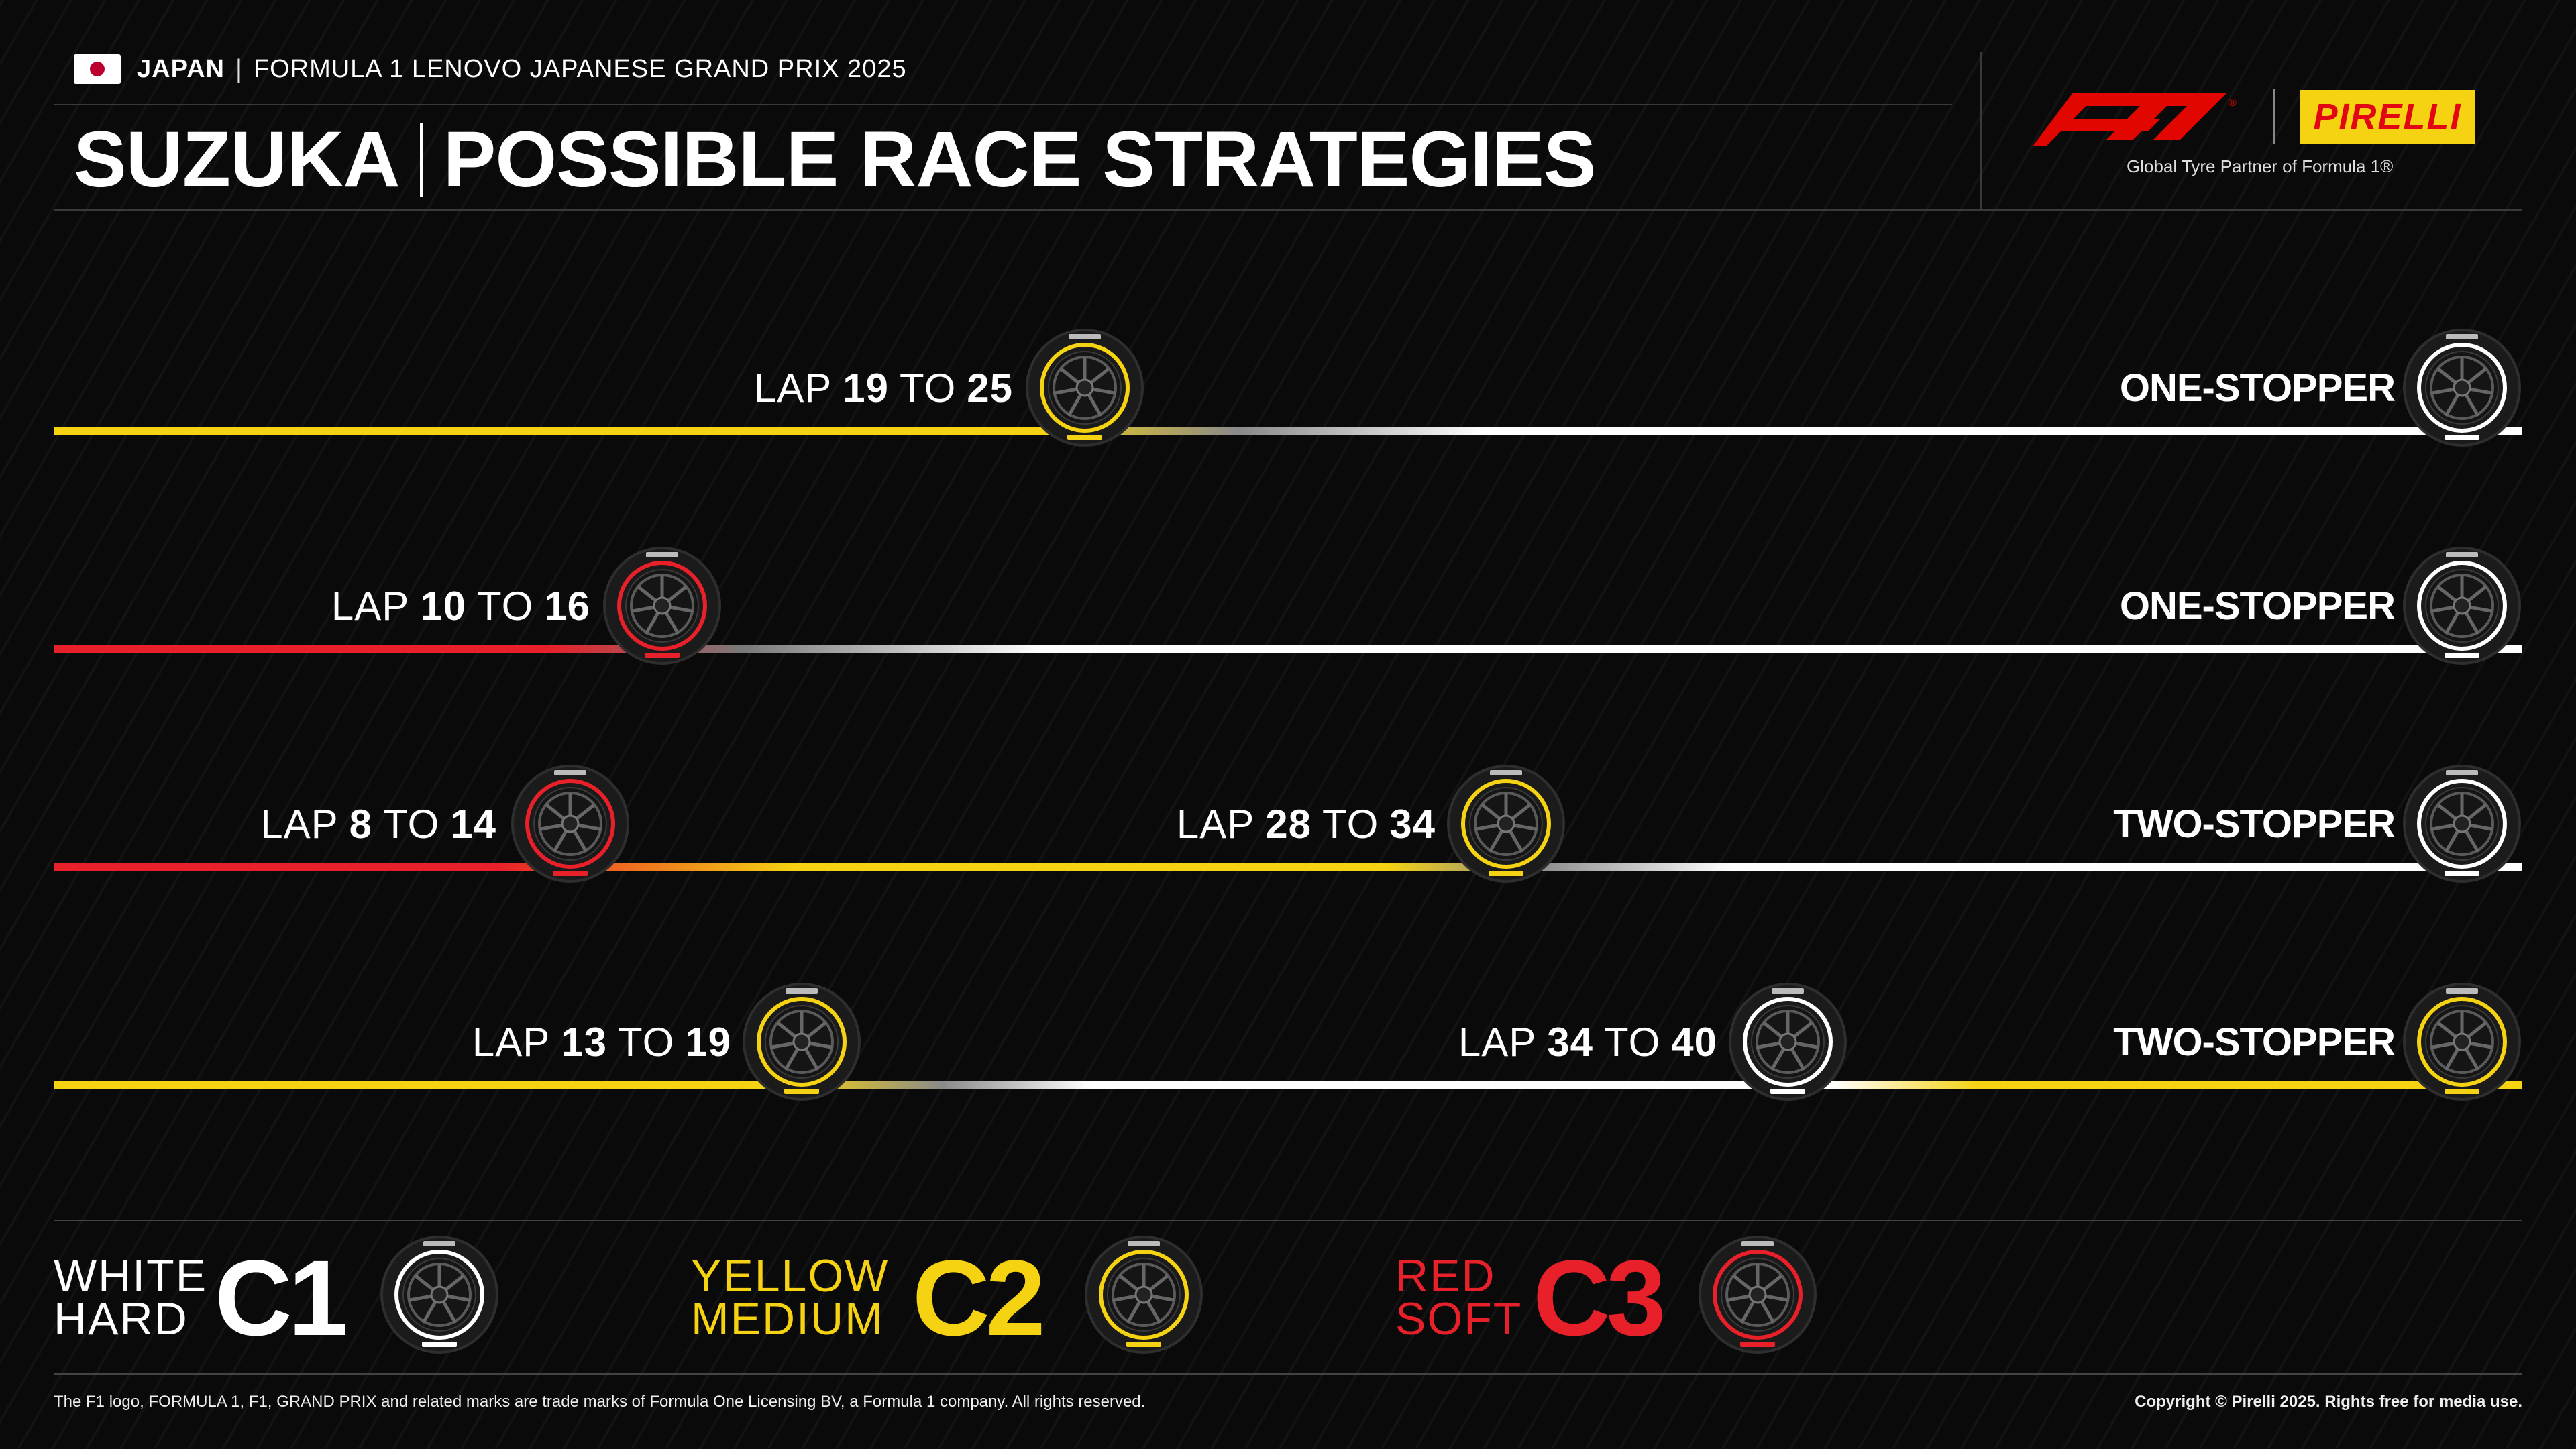  Describe the element at coordinates (1412, 824) in the screenshot. I see `lap-to: 34` at that location.